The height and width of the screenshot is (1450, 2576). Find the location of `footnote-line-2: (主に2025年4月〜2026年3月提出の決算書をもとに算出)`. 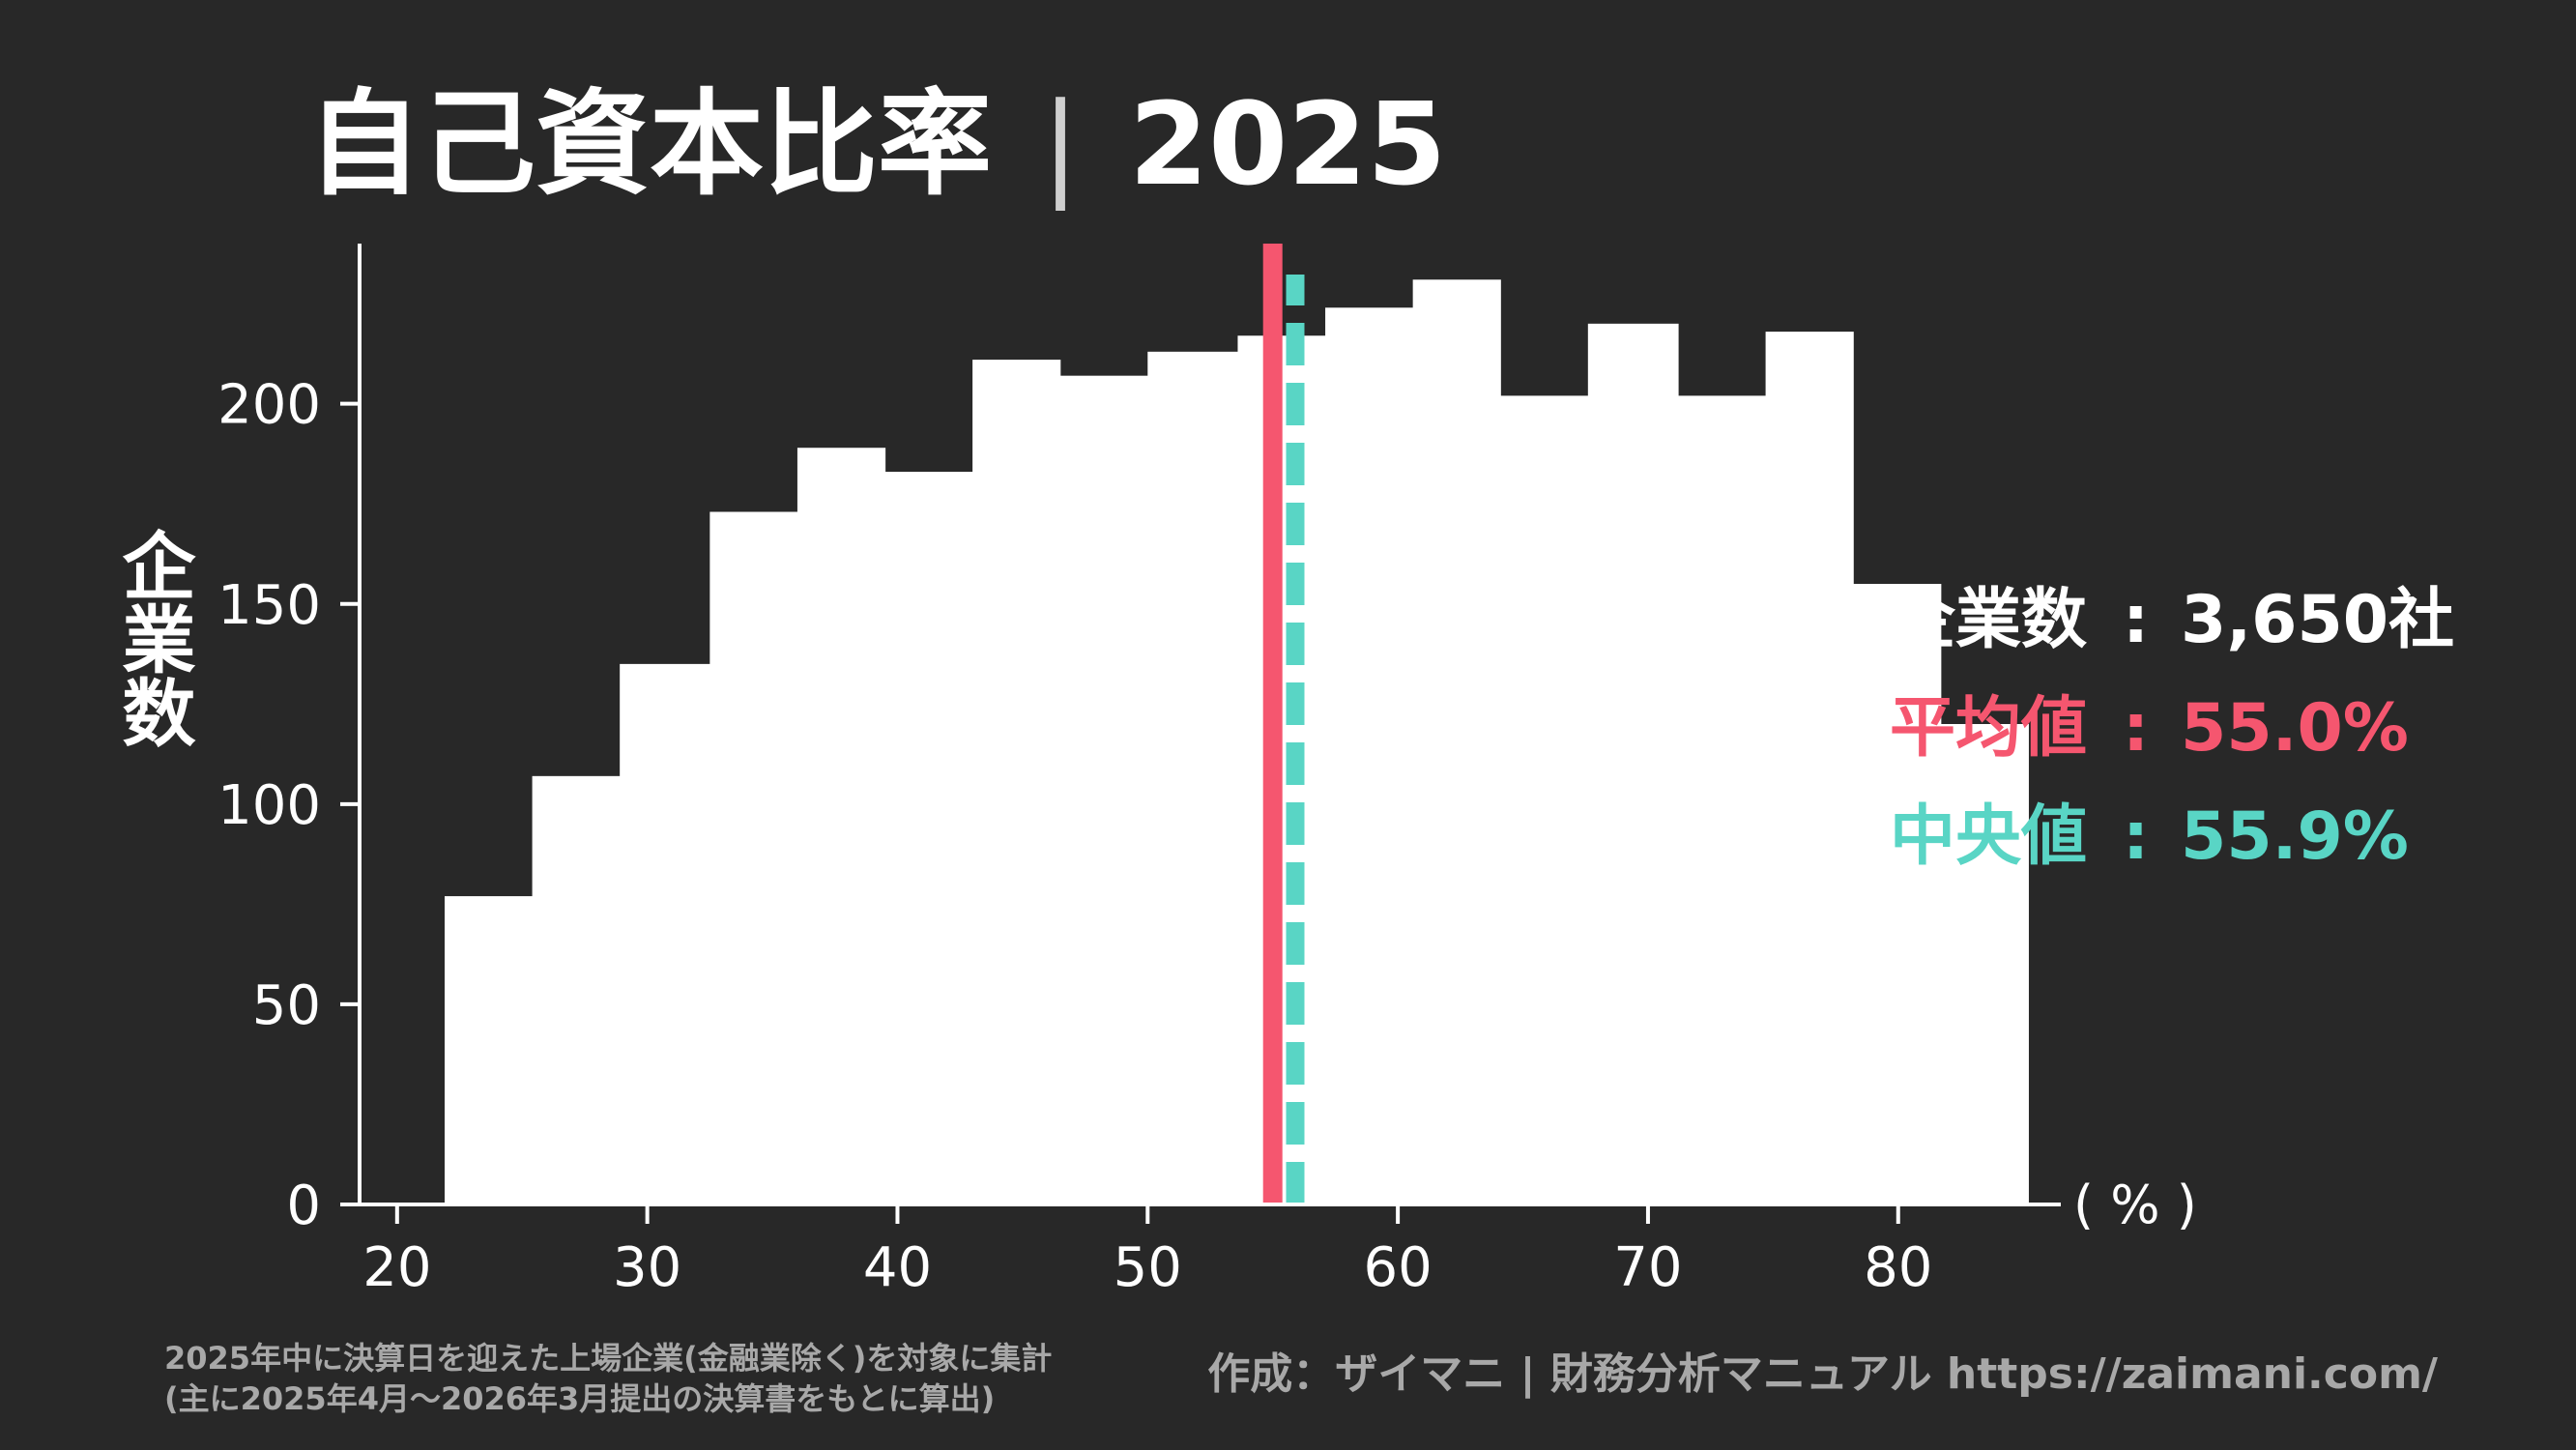

footnote-line-2: (主に2025年4月〜2026年3月提出の決算書をもとに算出) is located at coordinates (579, 1399).